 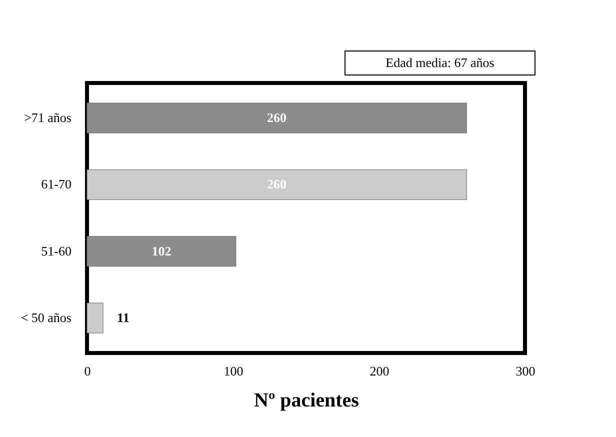 What do you see at coordinates (56, 250) in the screenshot?
I see `y-tick-label: 51-60` at bounding box center [56, 250].